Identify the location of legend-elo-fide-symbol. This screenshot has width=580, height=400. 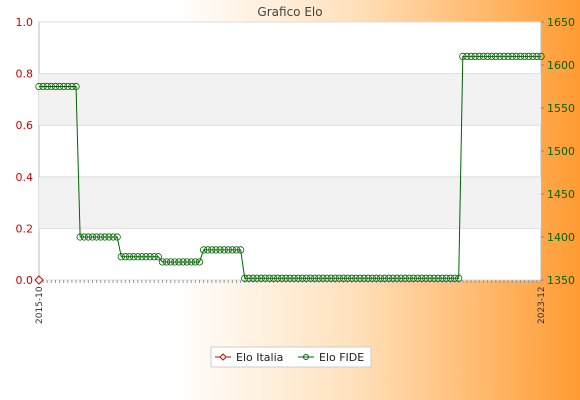
(306, 357).